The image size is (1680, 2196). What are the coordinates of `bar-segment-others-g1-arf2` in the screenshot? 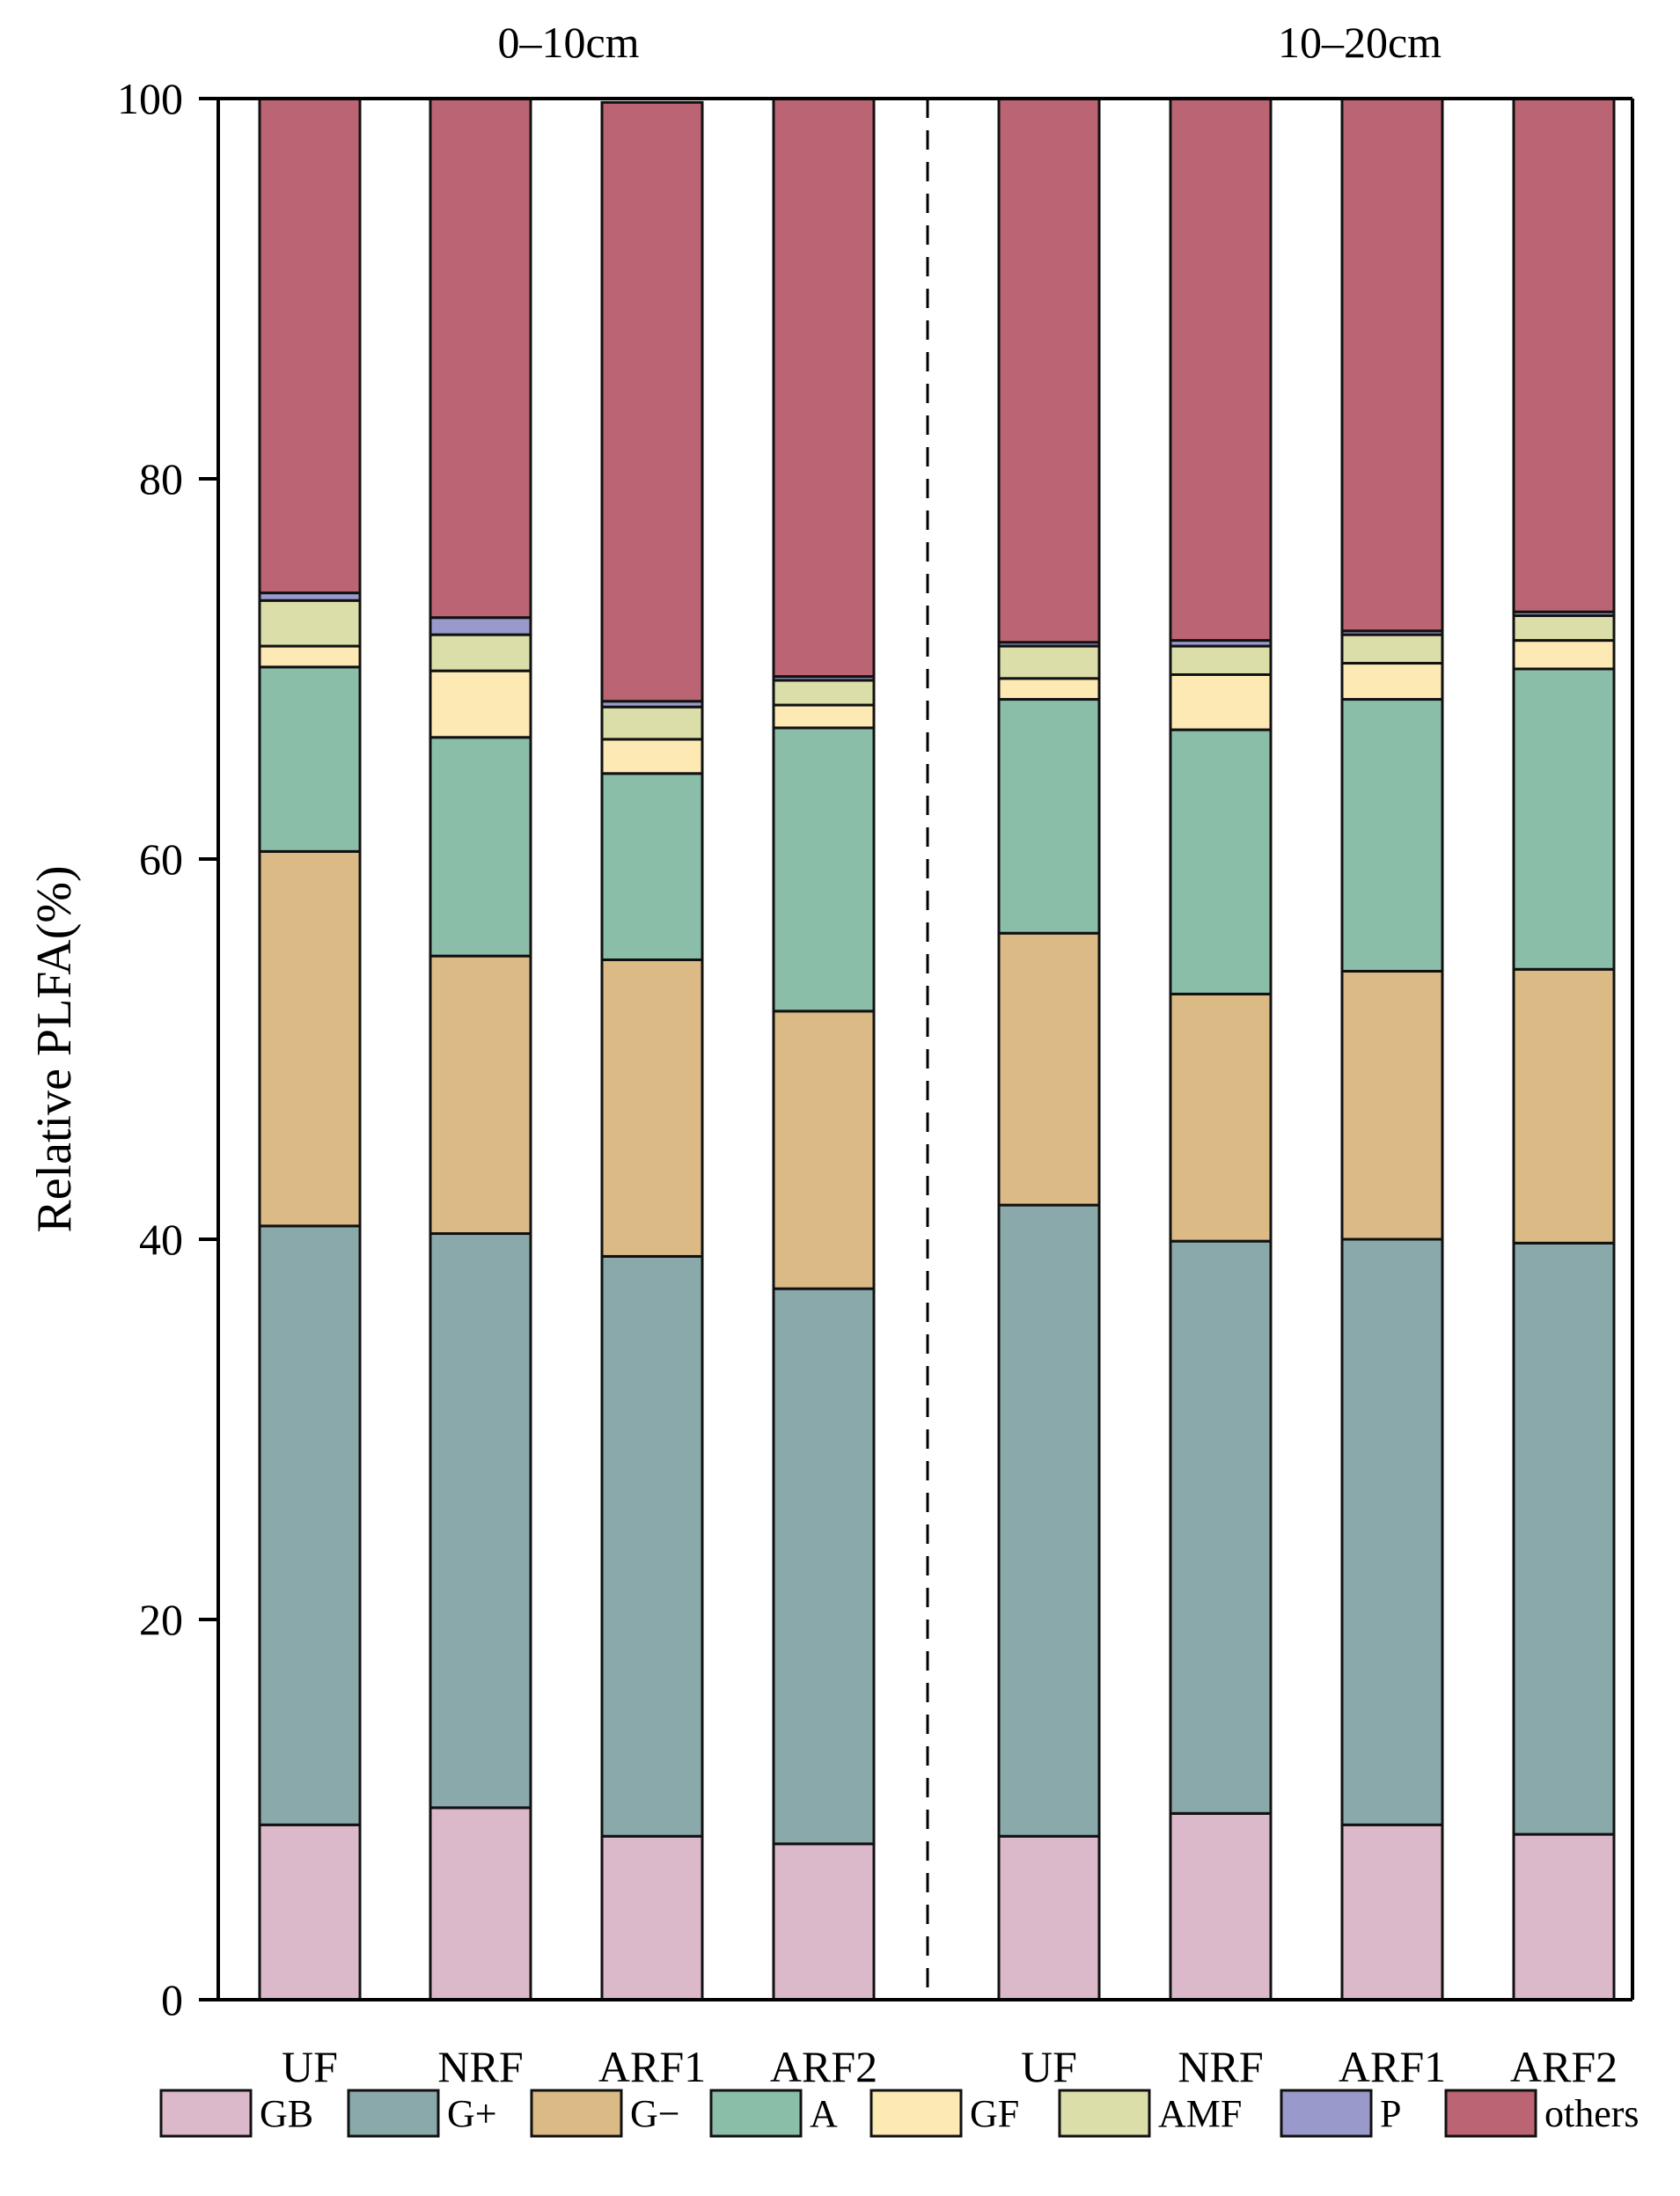 It's located at (824, 388).